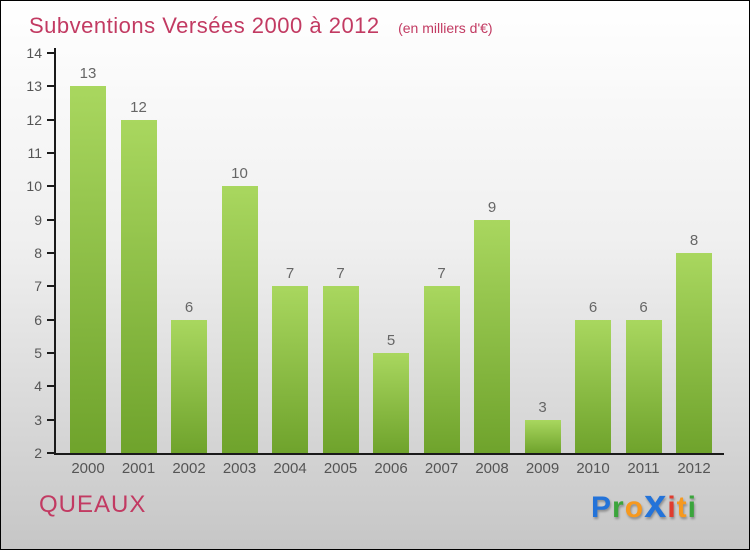 This screenshot has width=750, height=550. Describe the element at coordinates (38, 386) in the screenshot. I see `y-tick-label: 4` at that location.